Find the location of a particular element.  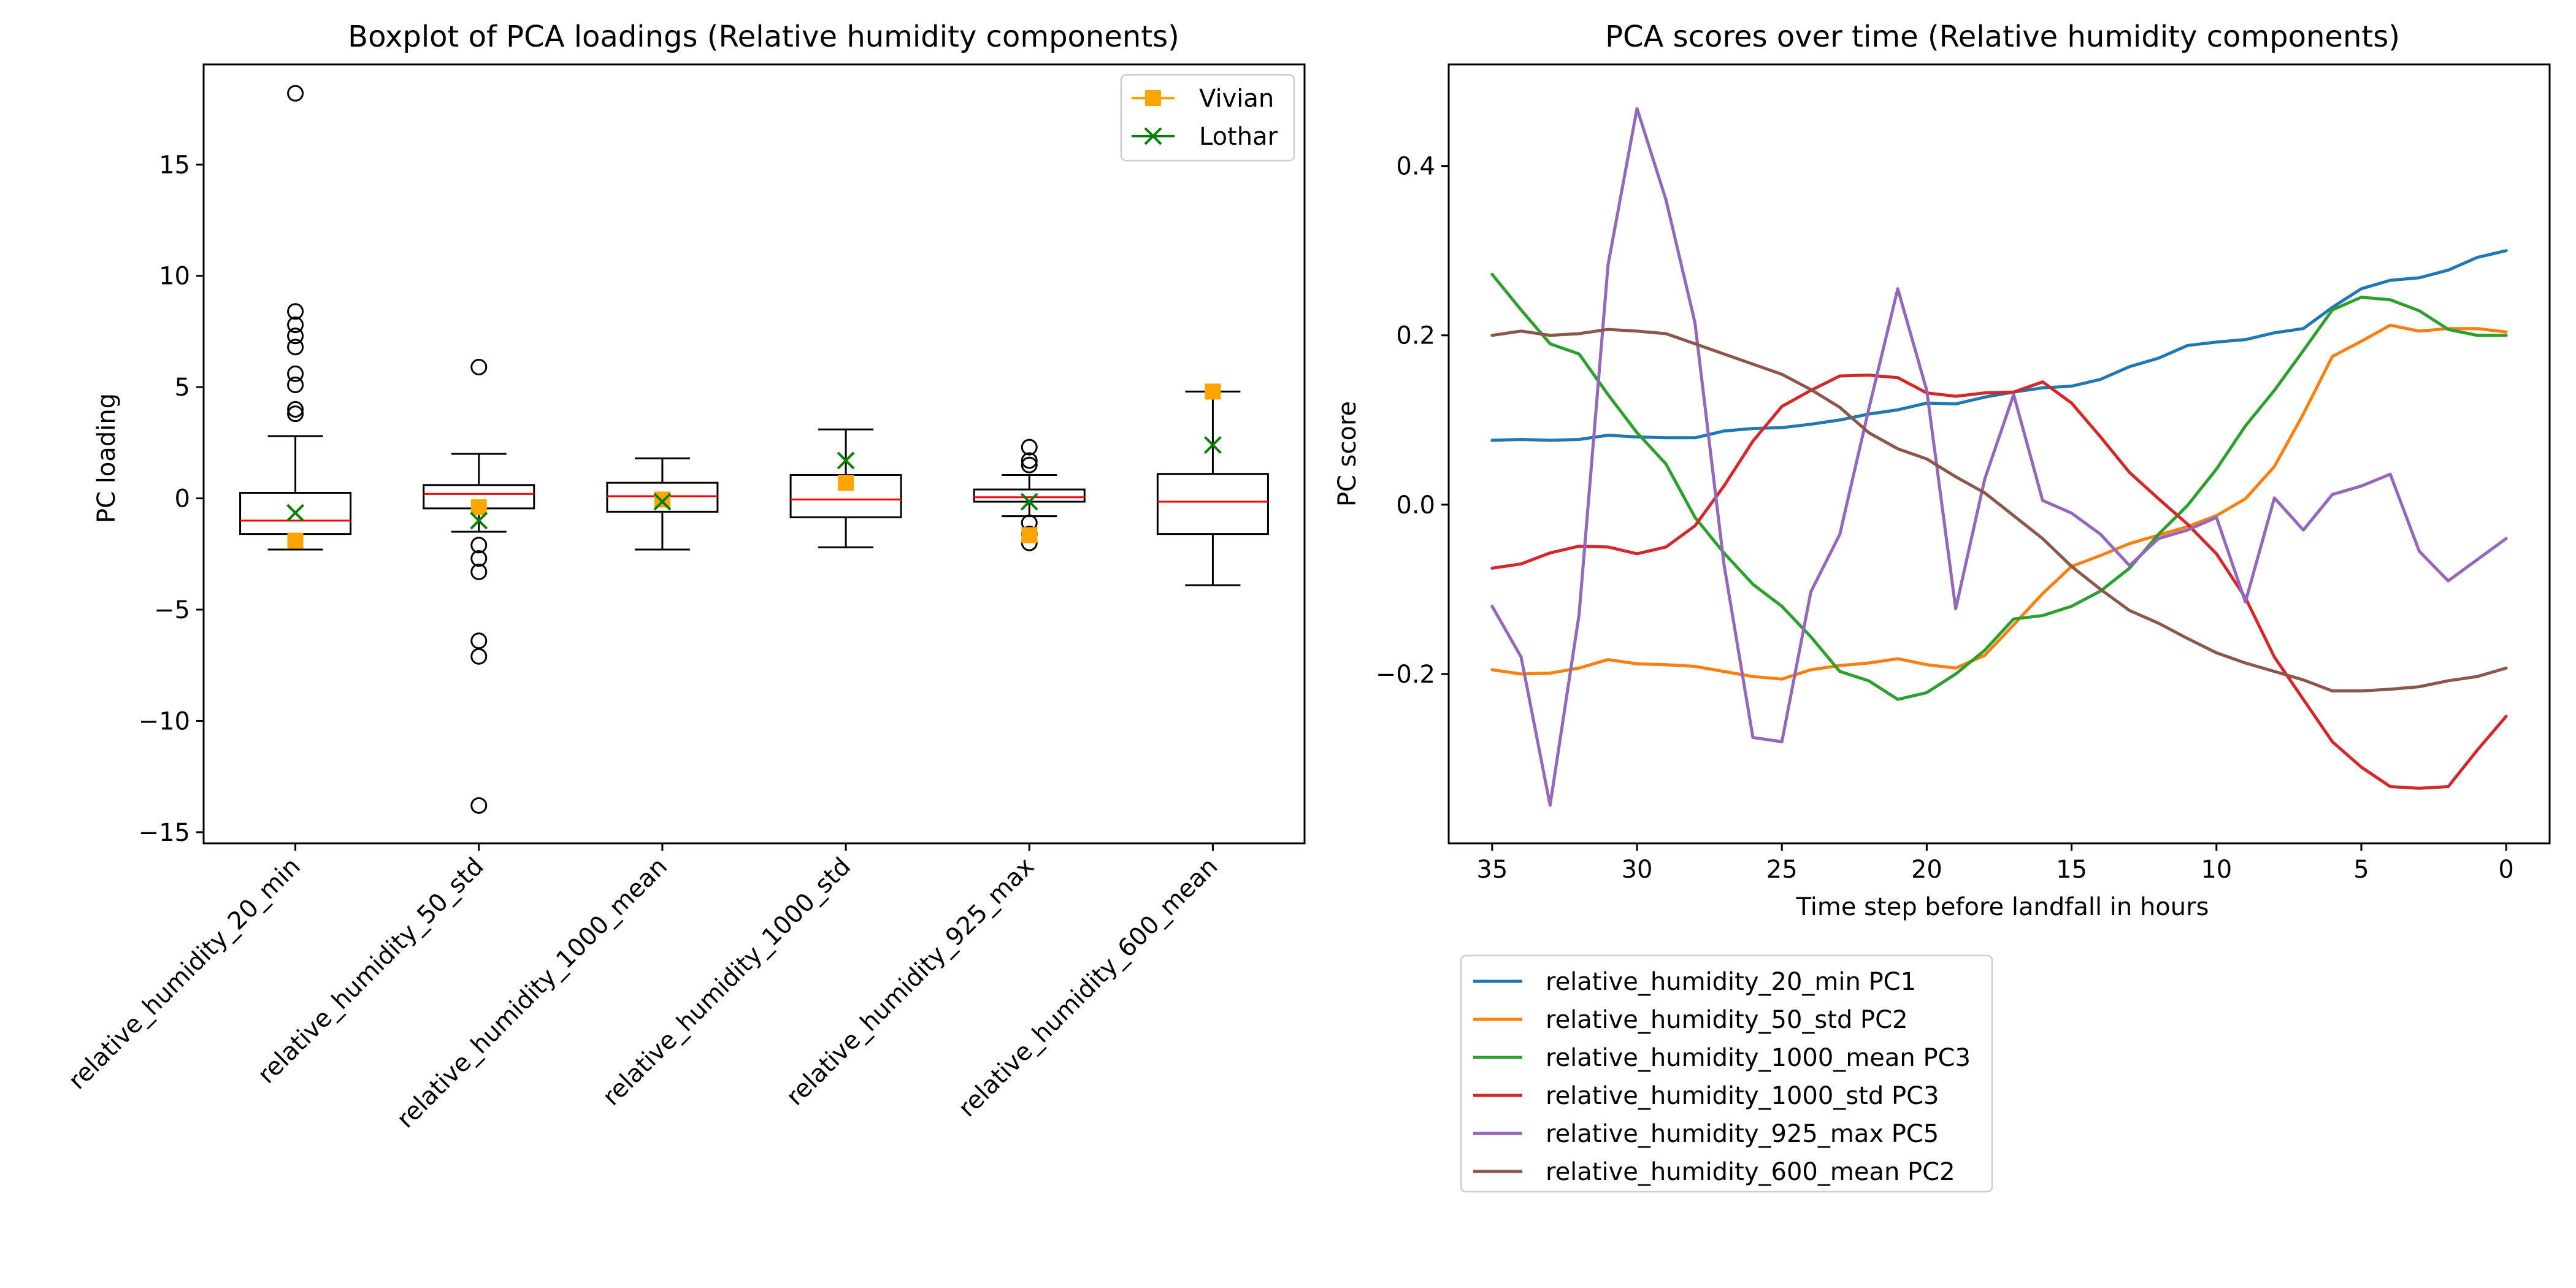

line-chart-legend-frame is located at coordinates (1726, 1073).